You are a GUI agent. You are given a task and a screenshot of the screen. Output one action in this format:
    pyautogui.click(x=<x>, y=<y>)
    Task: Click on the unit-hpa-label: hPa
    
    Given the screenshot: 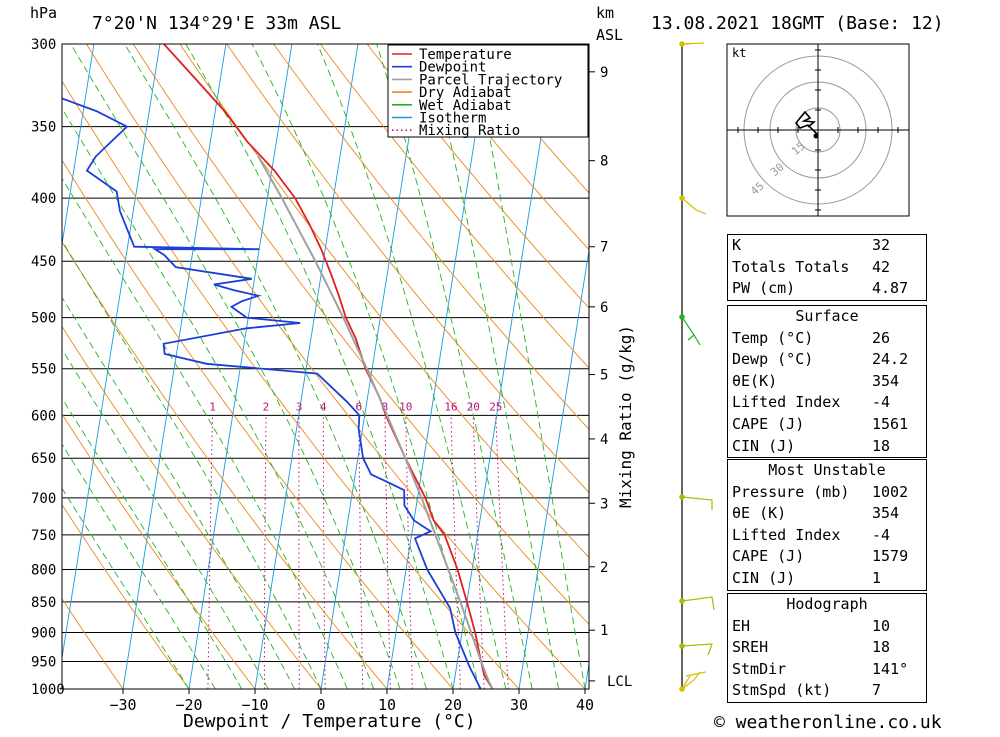 What is the action you would take?
    pyautogui.click(x=43, y=13)
    